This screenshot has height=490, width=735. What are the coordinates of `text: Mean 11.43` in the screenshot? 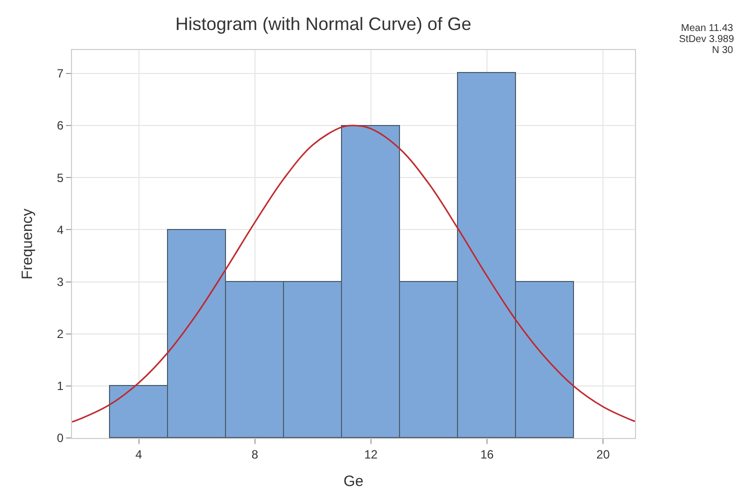 It's located at (707, 28).